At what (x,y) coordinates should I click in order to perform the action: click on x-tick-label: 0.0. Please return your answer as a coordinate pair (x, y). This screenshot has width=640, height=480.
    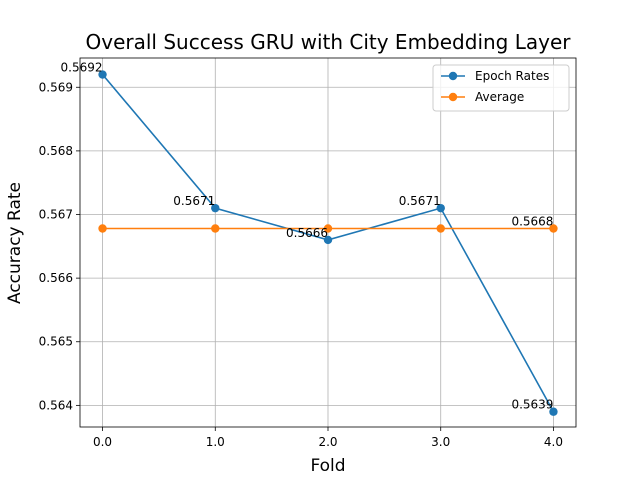
    Looking at the image, I should click on (102, 442).